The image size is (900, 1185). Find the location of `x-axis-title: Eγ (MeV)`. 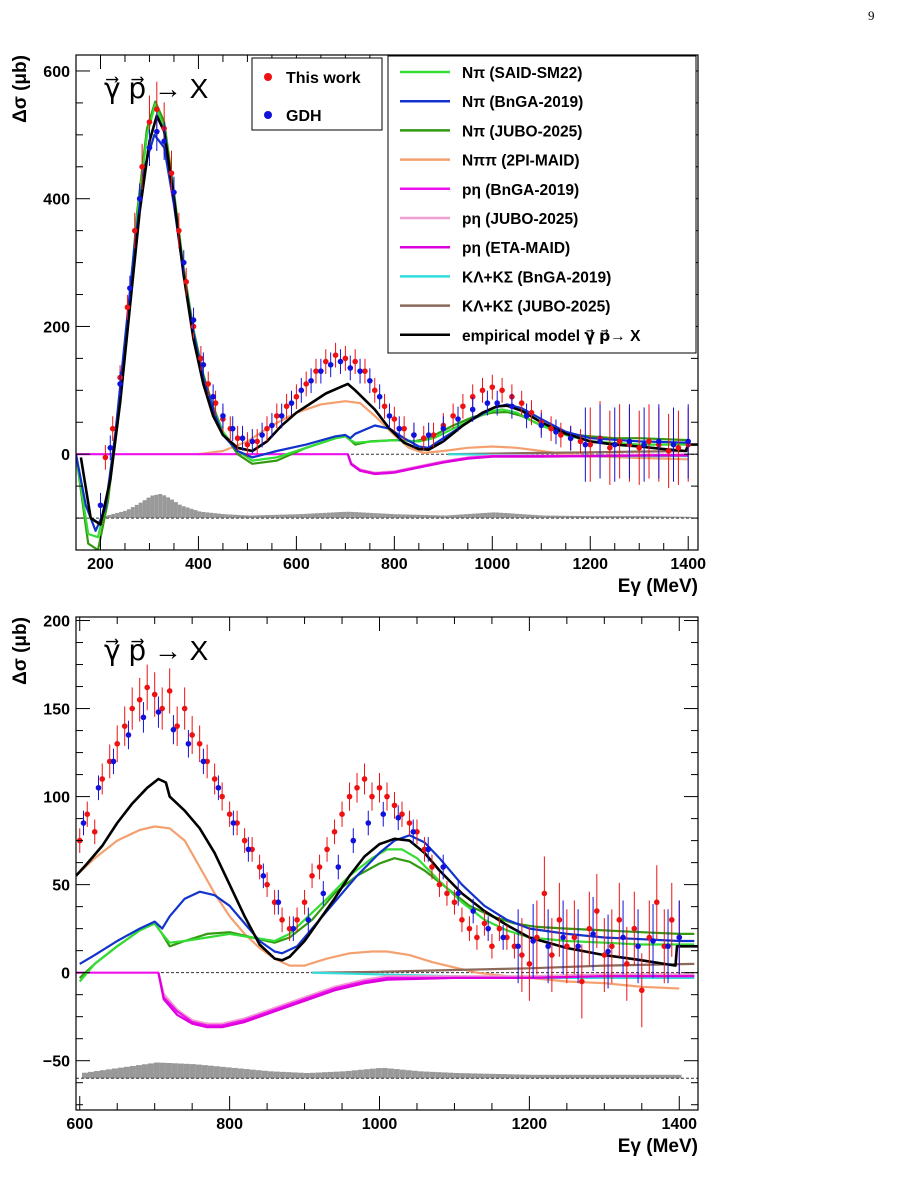

x-axis-title: Eγ (MeV) is located at coordinates (658, 1146).